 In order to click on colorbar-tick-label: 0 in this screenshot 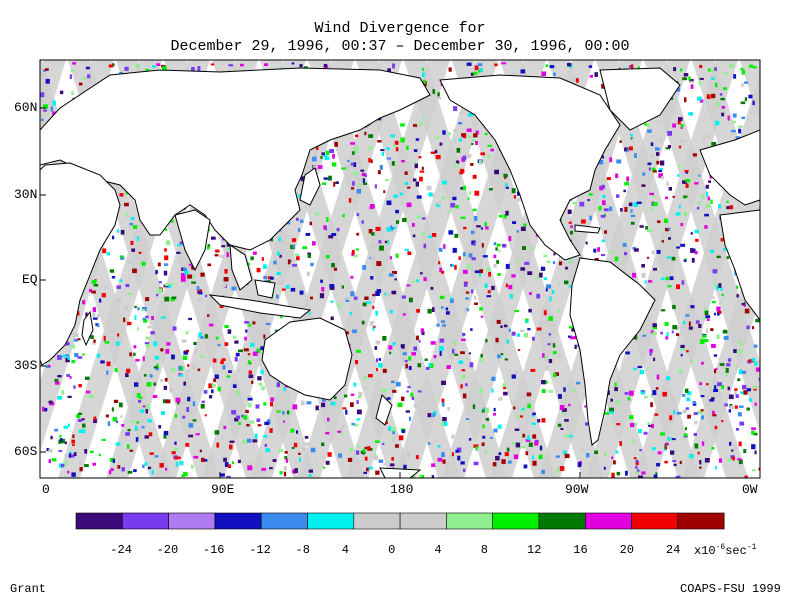, I will do `click(392, 550)`.